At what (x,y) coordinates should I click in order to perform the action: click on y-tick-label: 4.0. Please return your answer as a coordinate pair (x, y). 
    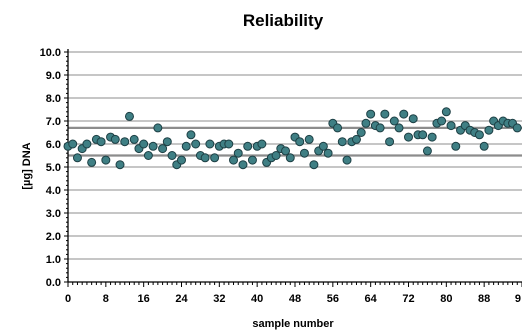
    Looking at the image, I should click on (53, 191).